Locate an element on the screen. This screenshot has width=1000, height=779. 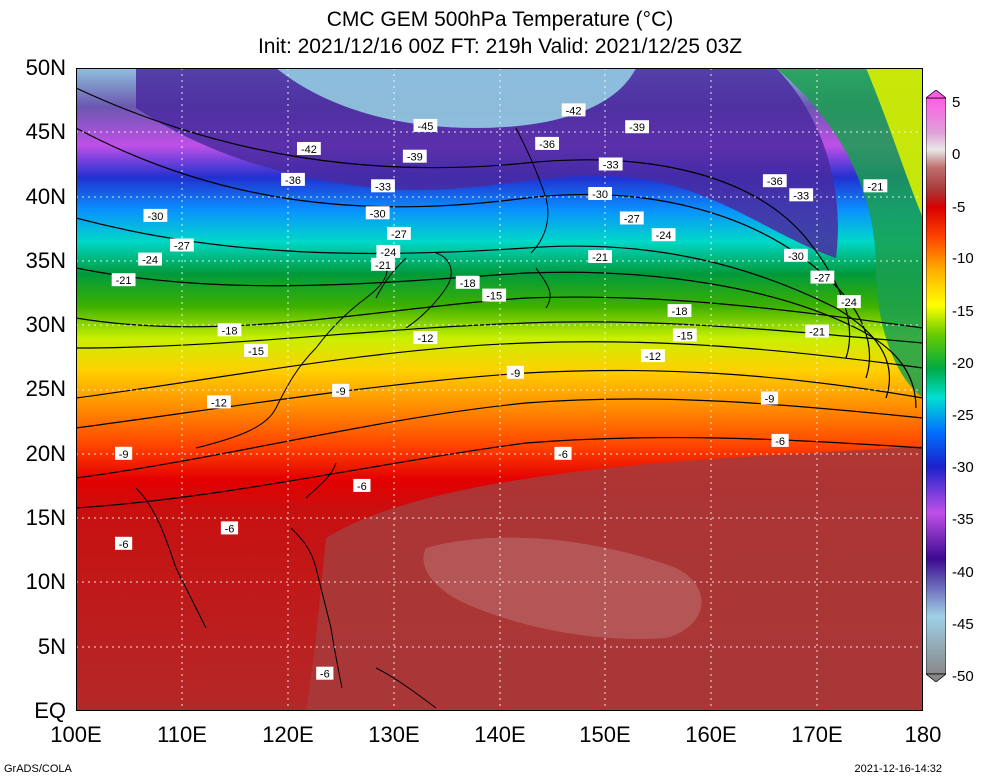
contour-label: -24 is located at coordinates (663, 235).